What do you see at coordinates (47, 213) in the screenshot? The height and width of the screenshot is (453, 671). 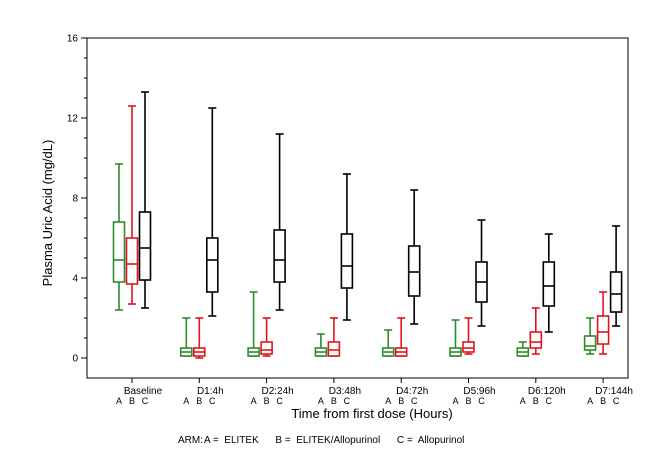 I see `y-axis-title: Plasma Uric Acid (mg/dL)` at bounding box center [47, 213].